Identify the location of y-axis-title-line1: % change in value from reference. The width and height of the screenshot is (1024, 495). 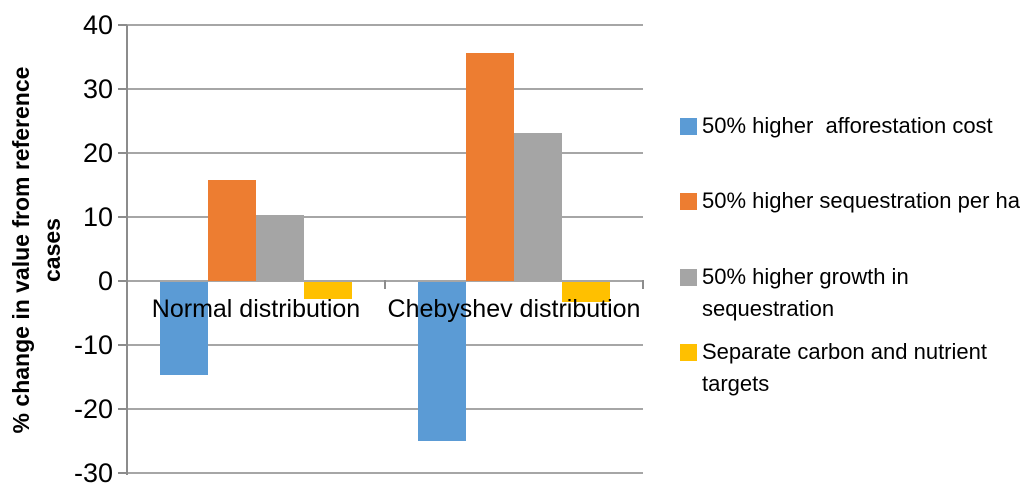
(21, 250).